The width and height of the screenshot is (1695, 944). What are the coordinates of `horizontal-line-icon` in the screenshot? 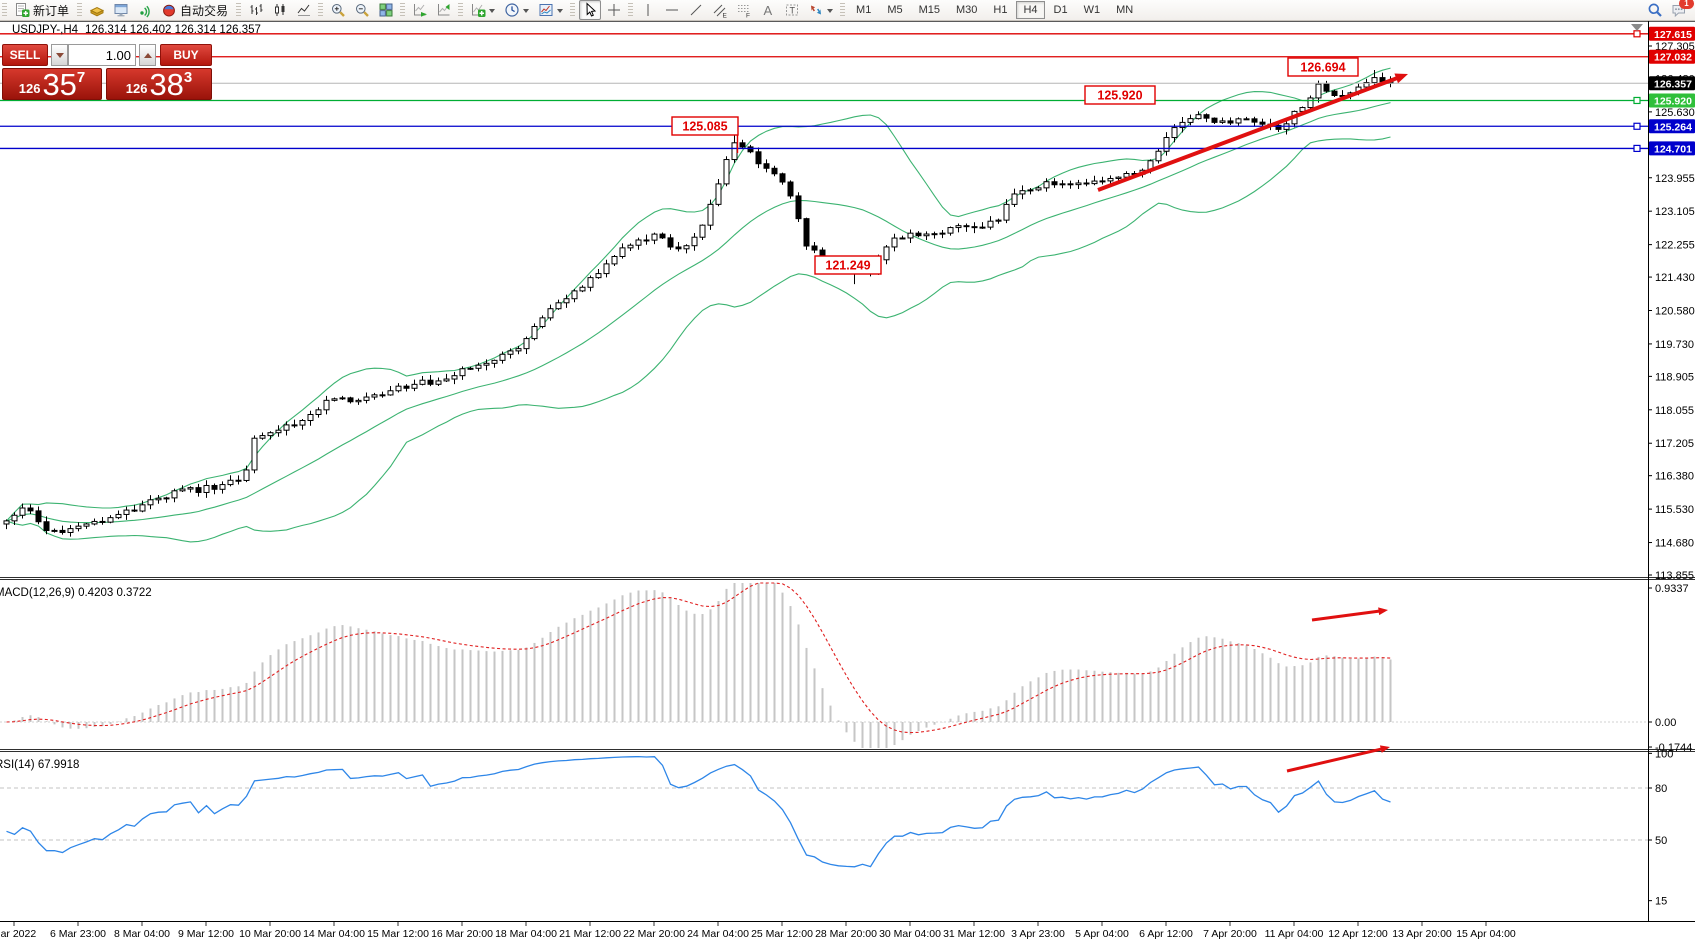 It's located at (672, 10).